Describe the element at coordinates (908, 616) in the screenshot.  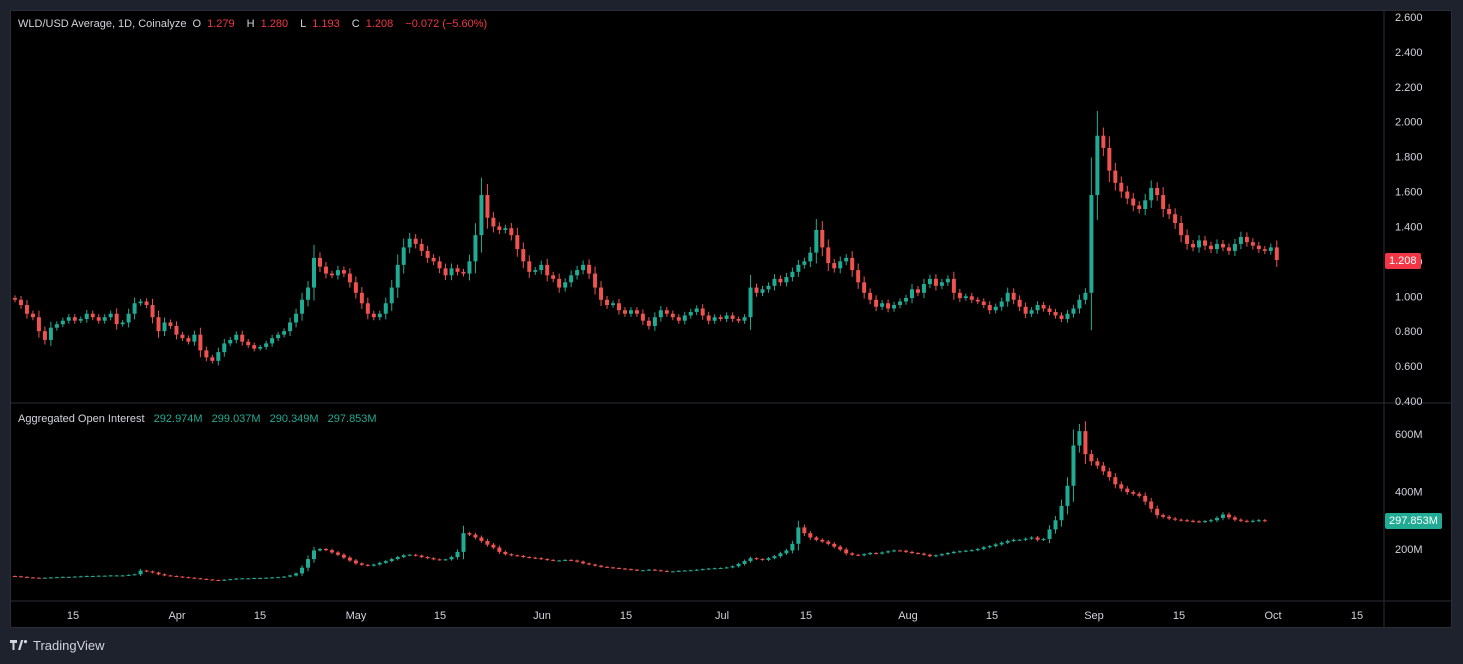
I see `time-tick-label: Aug` at that location.